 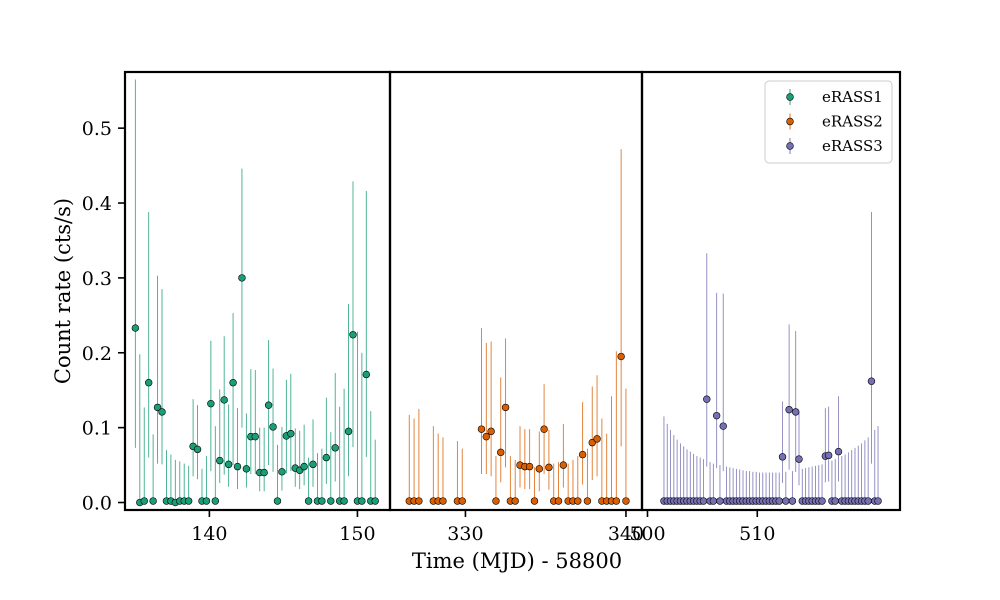 What do you see at coordinates (517, 561) in the screenshot?
I see `x-axis-label: Time (MJD) - 58800` at bounding box center [517, 561].